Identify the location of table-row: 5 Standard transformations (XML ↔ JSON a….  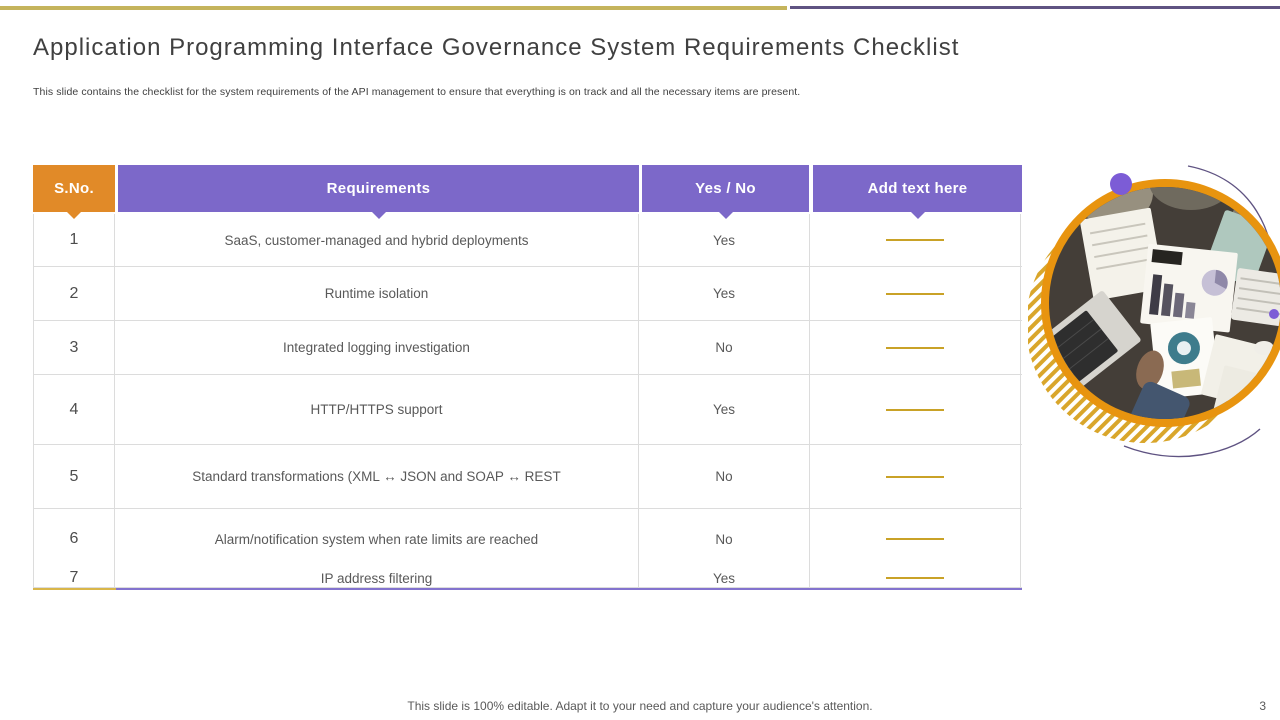
(527, 477).